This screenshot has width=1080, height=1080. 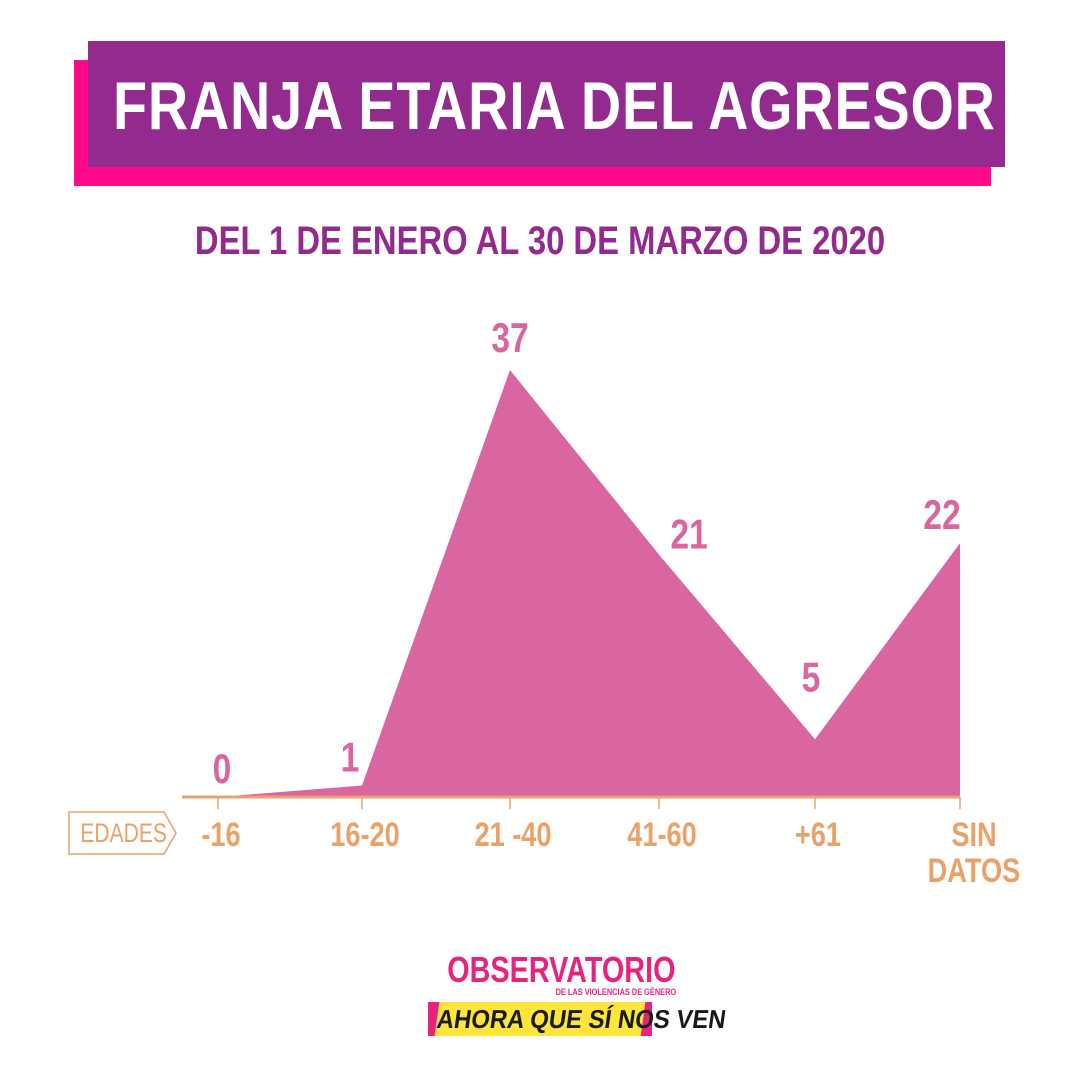 What do you see at coordinates (941, 516) in the screenshot?
I see `value-label: 22` at bounding box center [941, 516].